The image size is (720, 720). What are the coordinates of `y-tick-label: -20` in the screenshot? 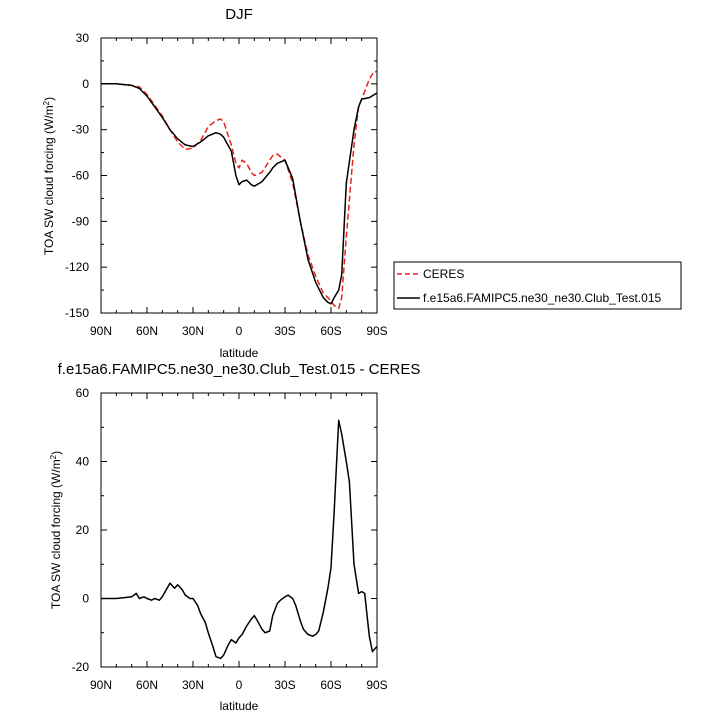 It's located at (81, 667).